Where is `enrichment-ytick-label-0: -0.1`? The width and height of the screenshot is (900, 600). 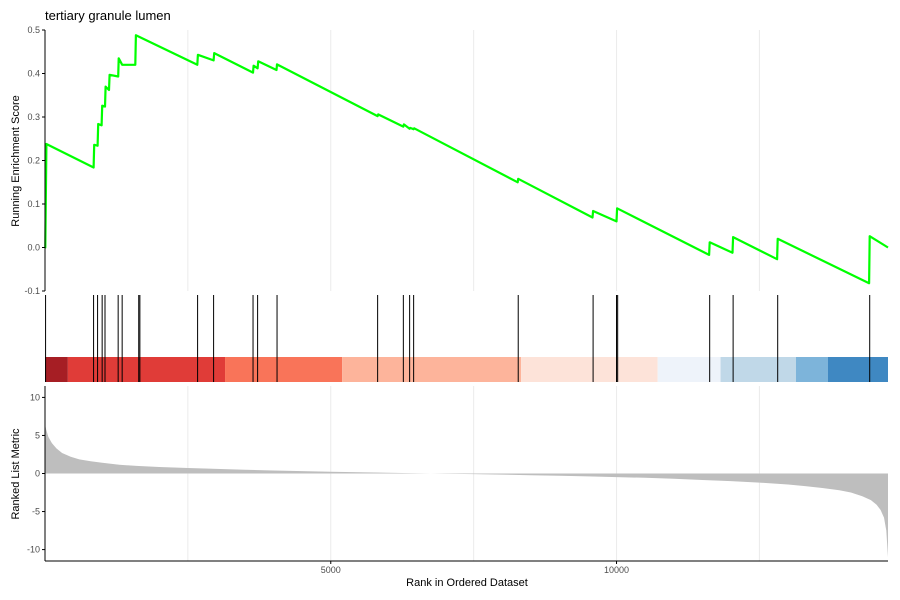
enrichment-ytick-label-0: -0.1 is located at coordinates (32, 291).